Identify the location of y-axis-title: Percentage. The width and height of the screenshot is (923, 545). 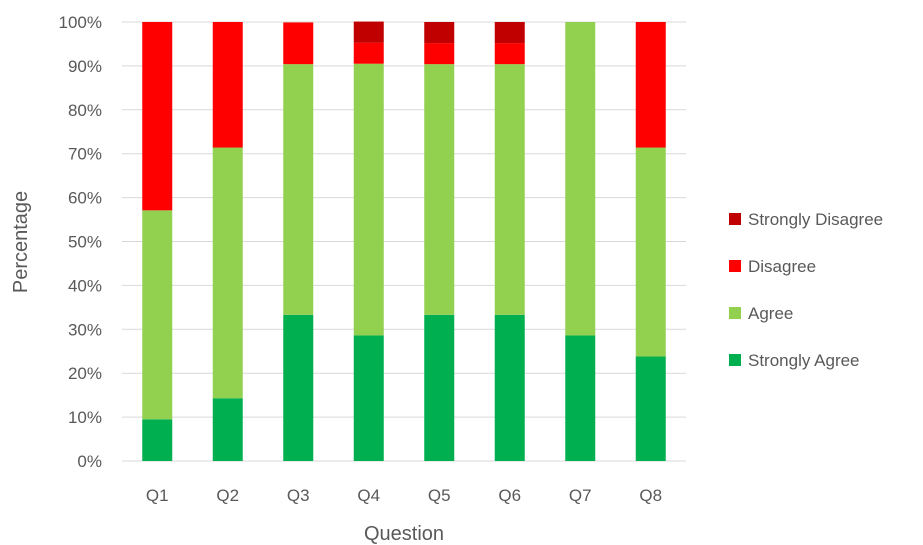
(21, 242).